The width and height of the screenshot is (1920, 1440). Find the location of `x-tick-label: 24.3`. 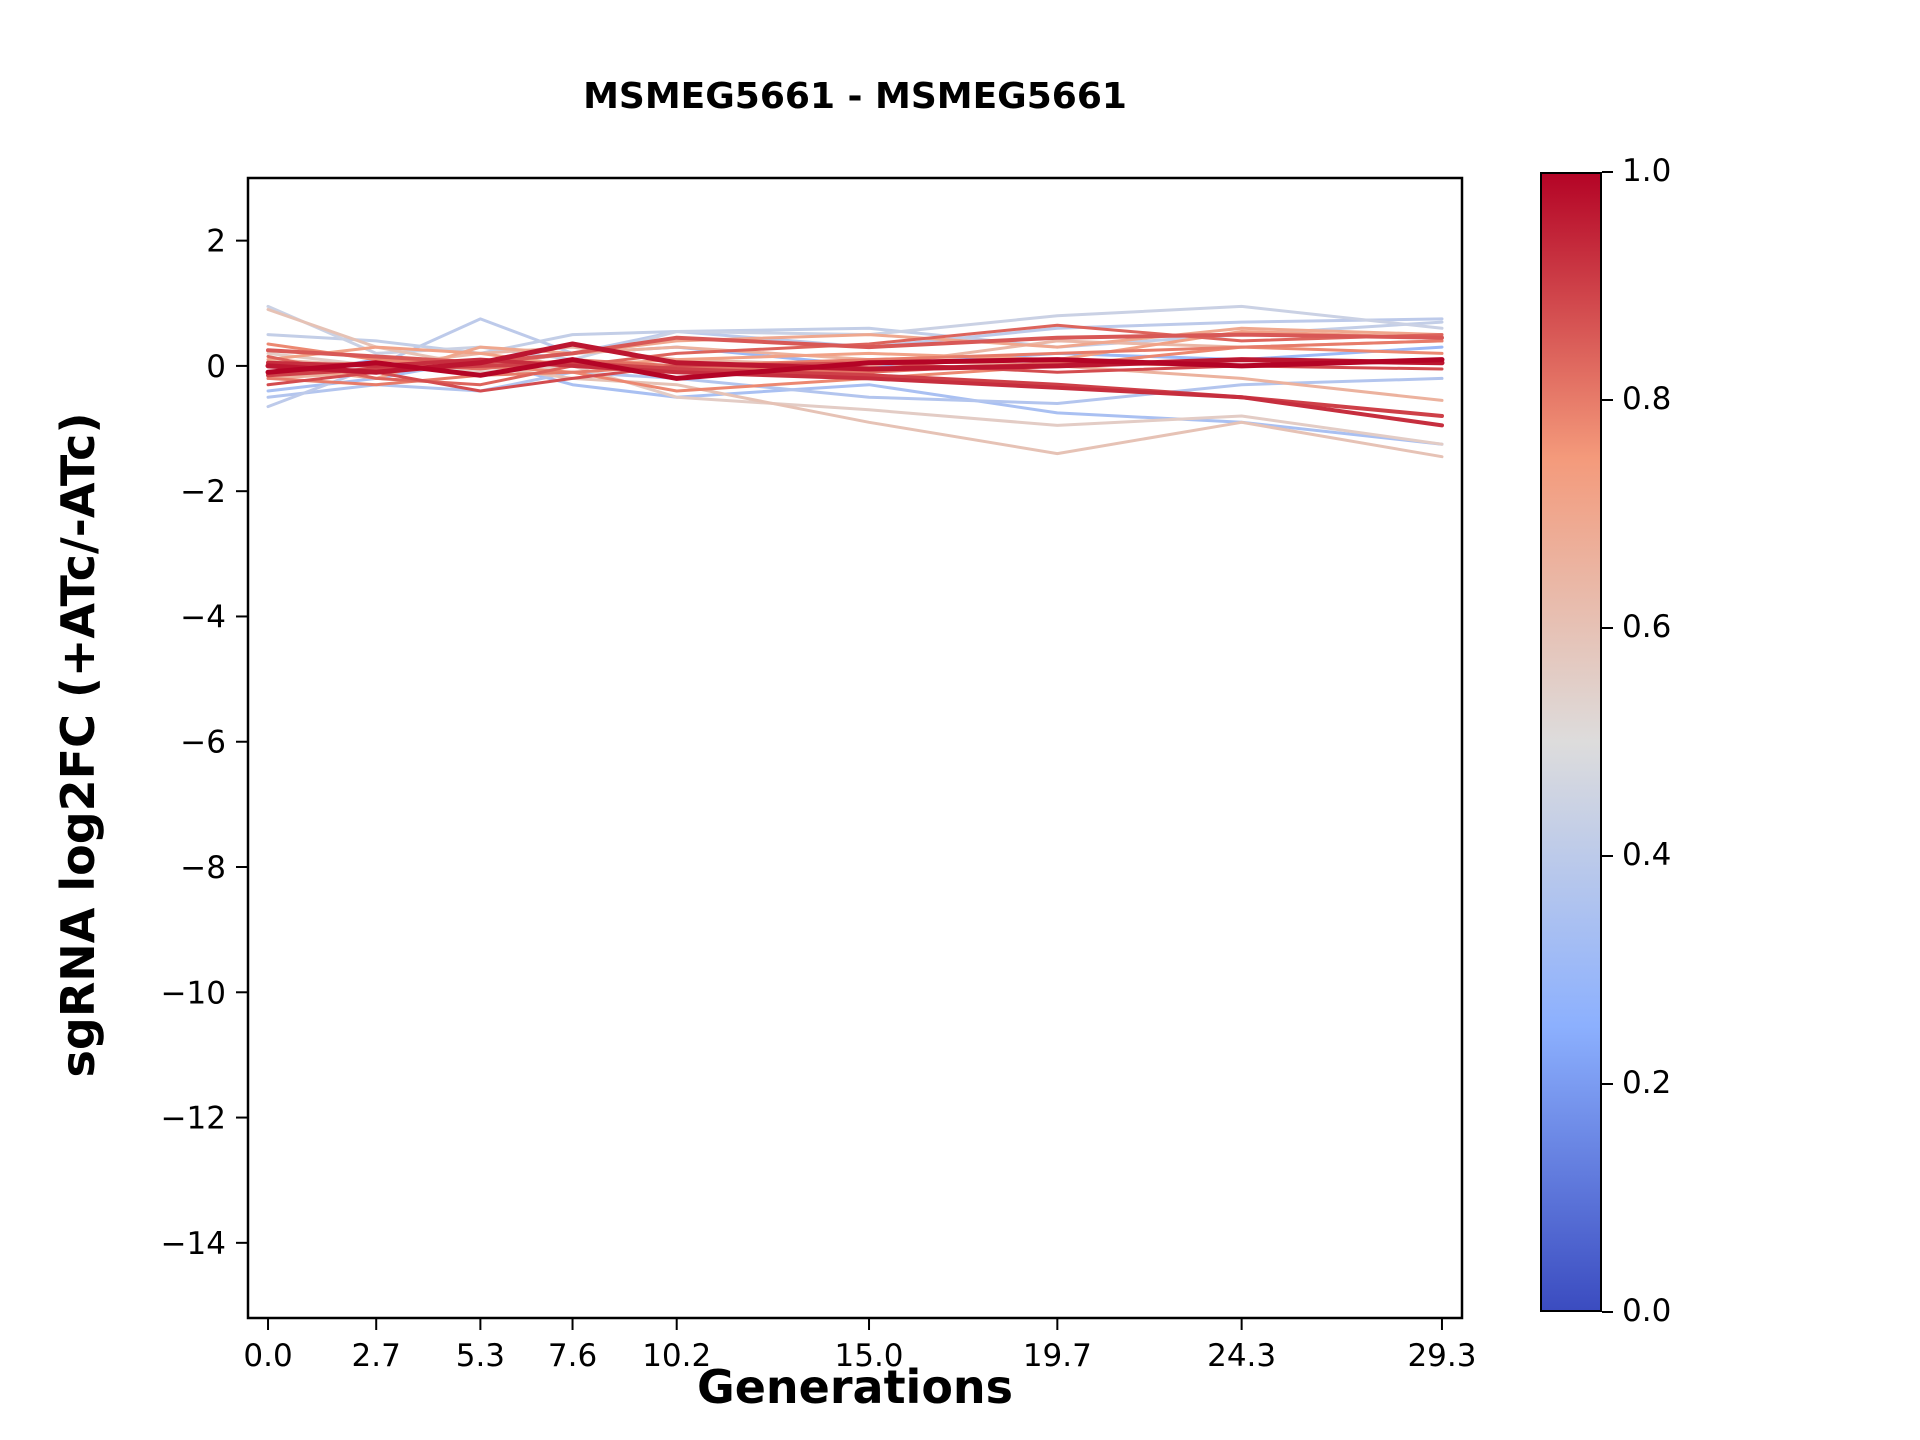

x-tick-label: 24.3 is located at coordinates (1241, 1356).